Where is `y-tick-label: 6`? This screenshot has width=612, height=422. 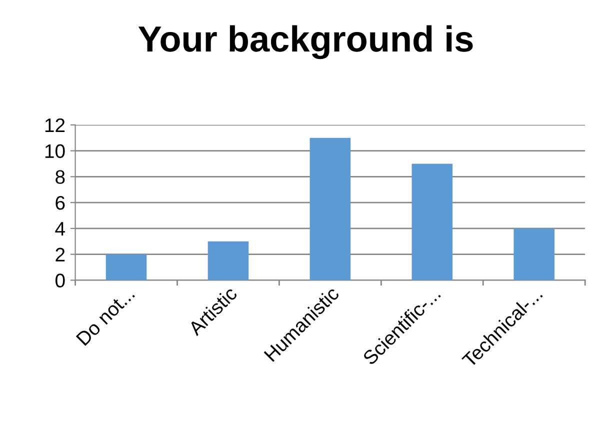 y-tick-label: 6 is located at coordinates (60, 203).